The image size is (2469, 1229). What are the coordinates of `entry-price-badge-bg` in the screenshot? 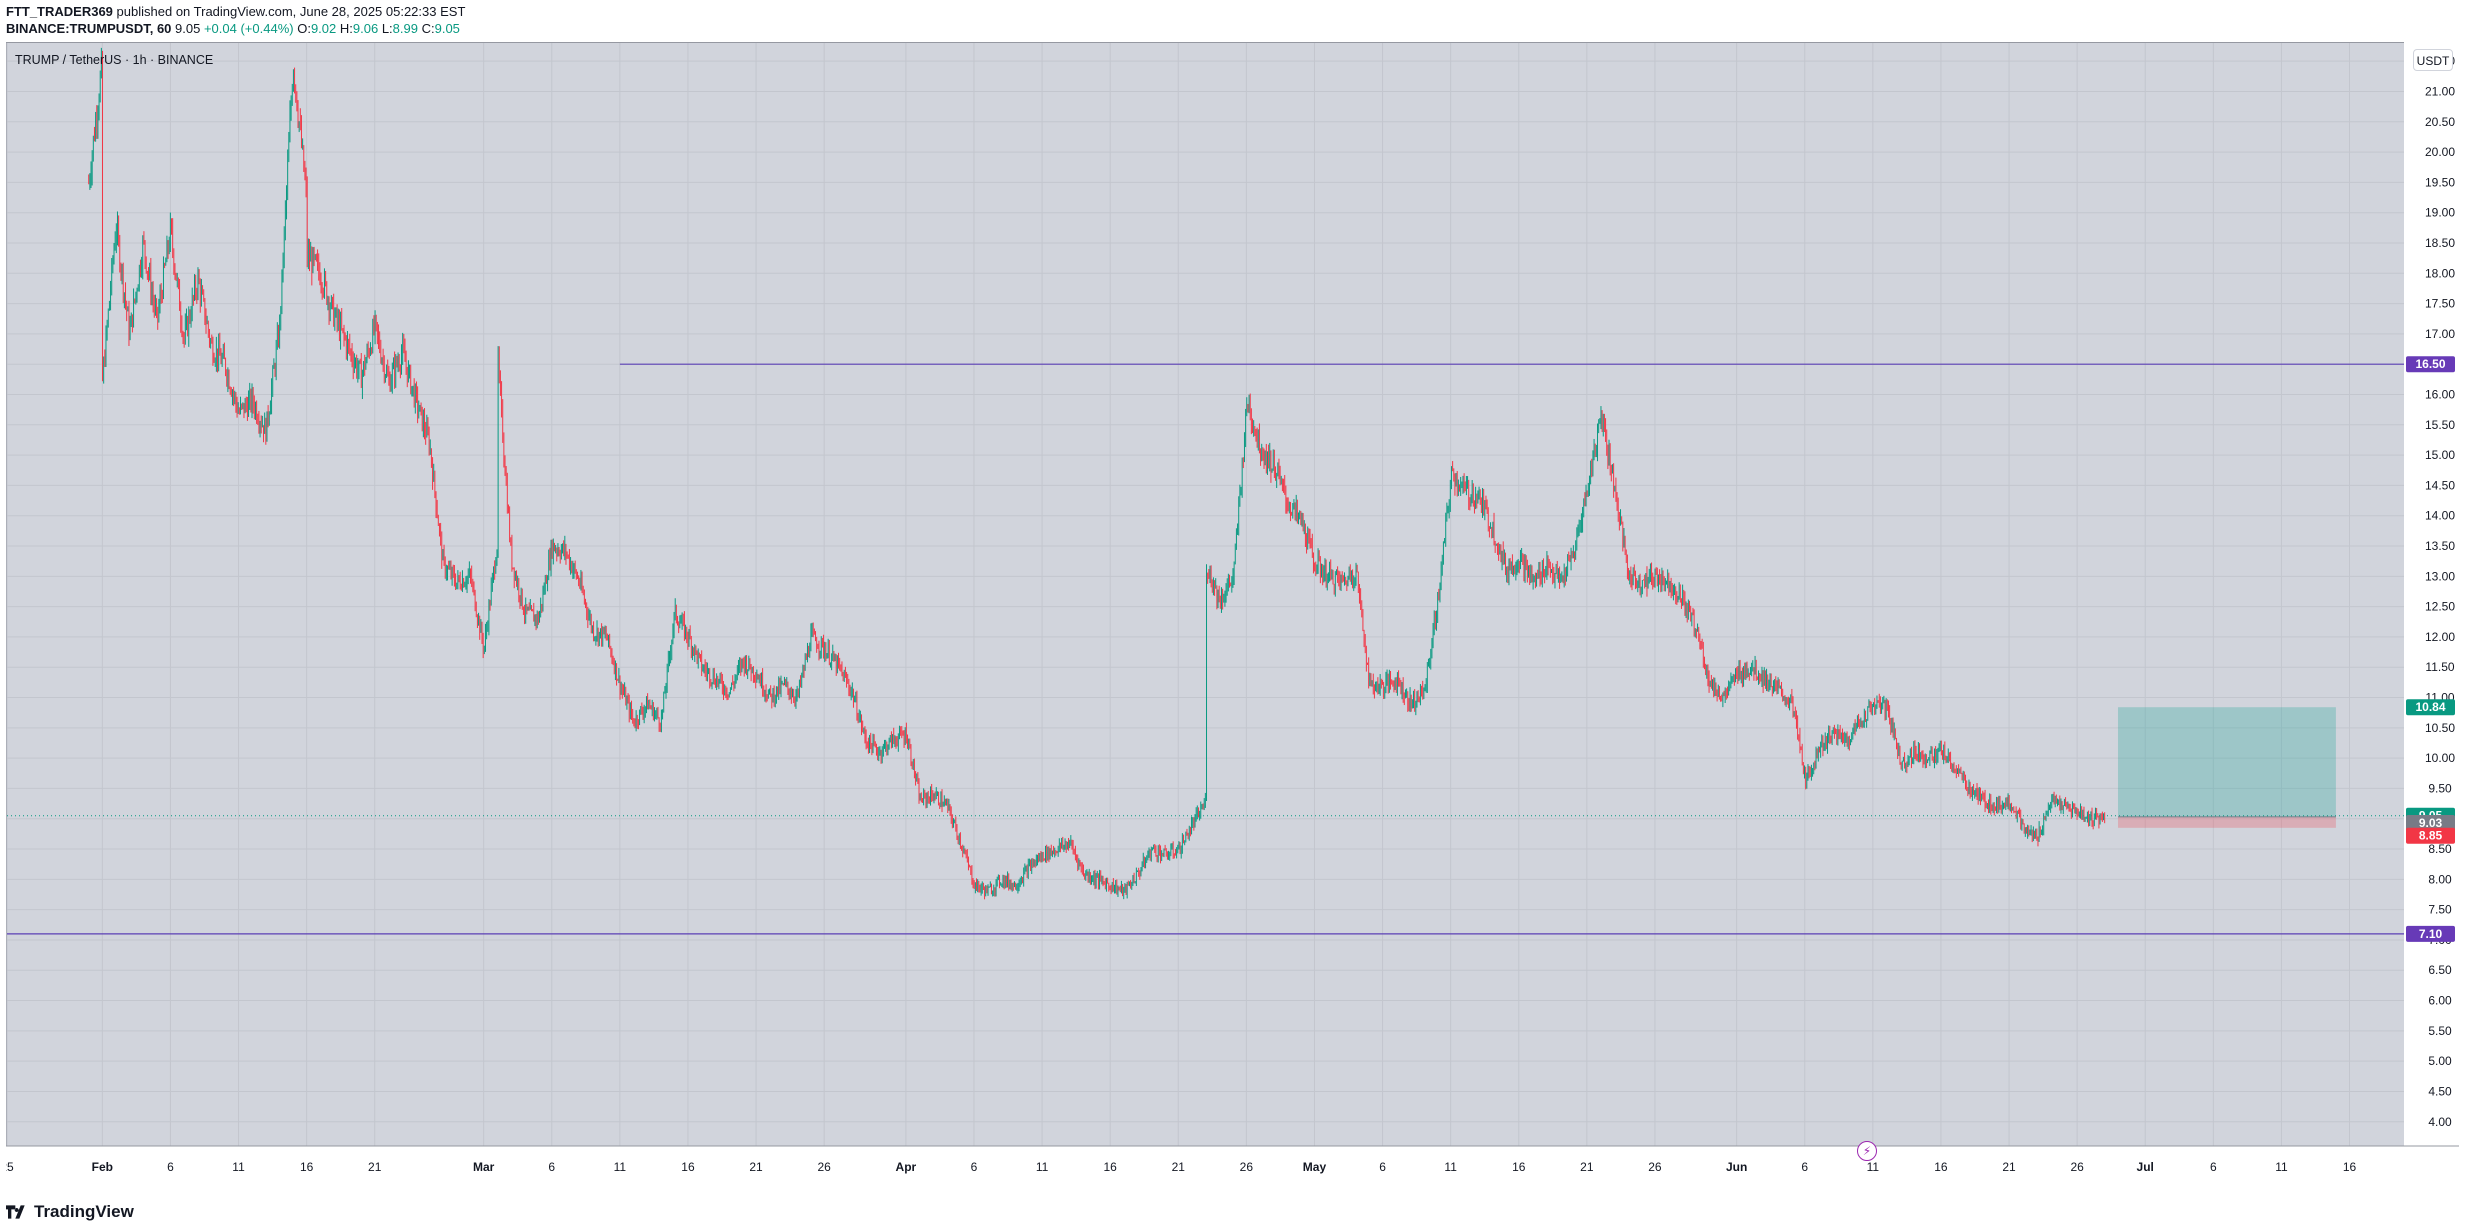 It's located at (2430, 822).